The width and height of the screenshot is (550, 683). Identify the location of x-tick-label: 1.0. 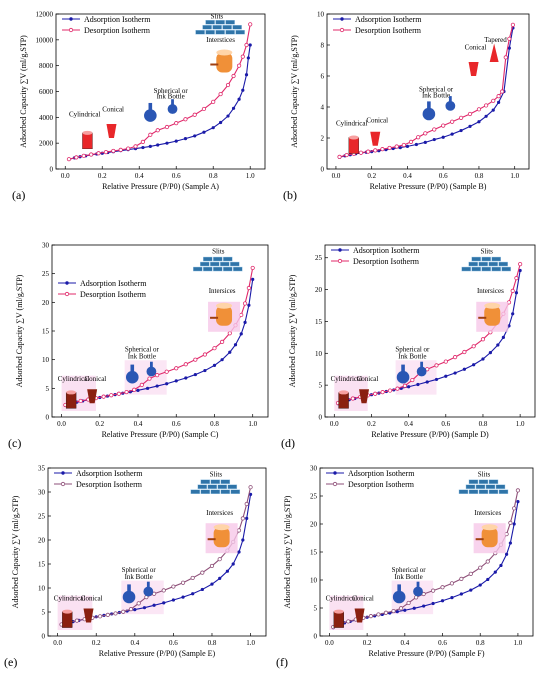
(250, 643).